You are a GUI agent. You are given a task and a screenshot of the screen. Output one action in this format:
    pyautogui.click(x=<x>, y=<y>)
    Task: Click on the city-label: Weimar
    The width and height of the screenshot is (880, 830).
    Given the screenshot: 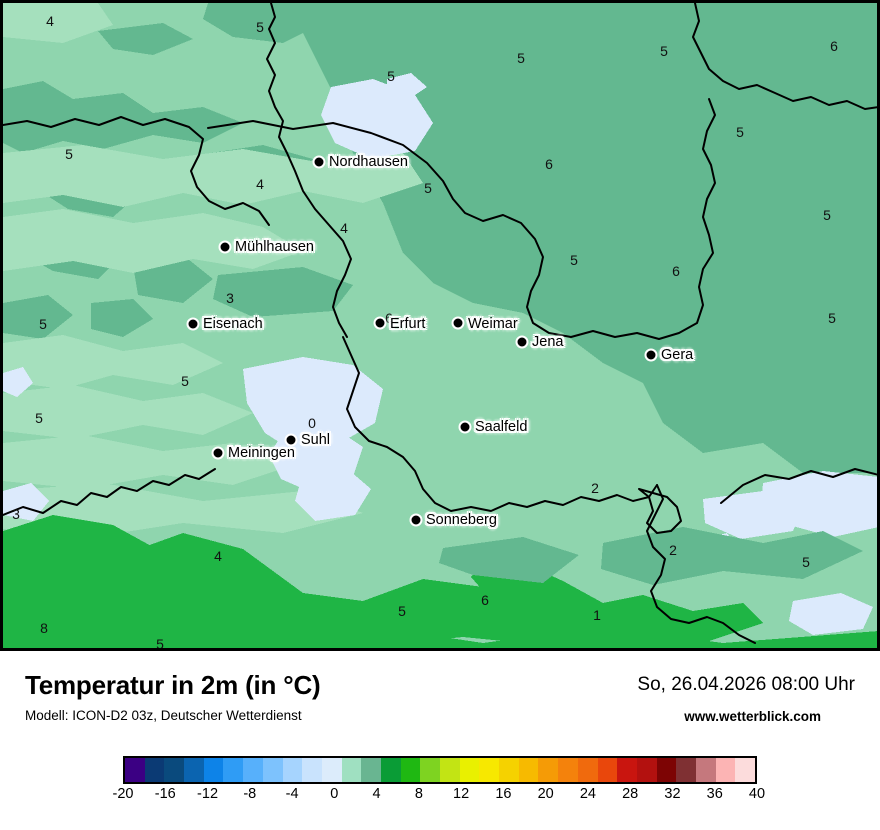 What is the action you would take?
    pyautogui.click(x=493, y=324)
    